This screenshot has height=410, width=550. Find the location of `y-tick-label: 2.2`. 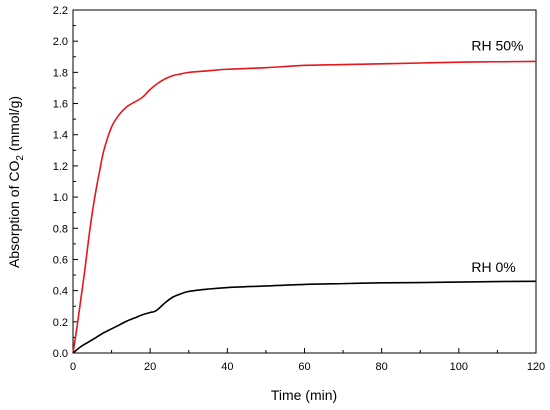

y-tick-label: 2.2 is located at coordinates (60, 11).